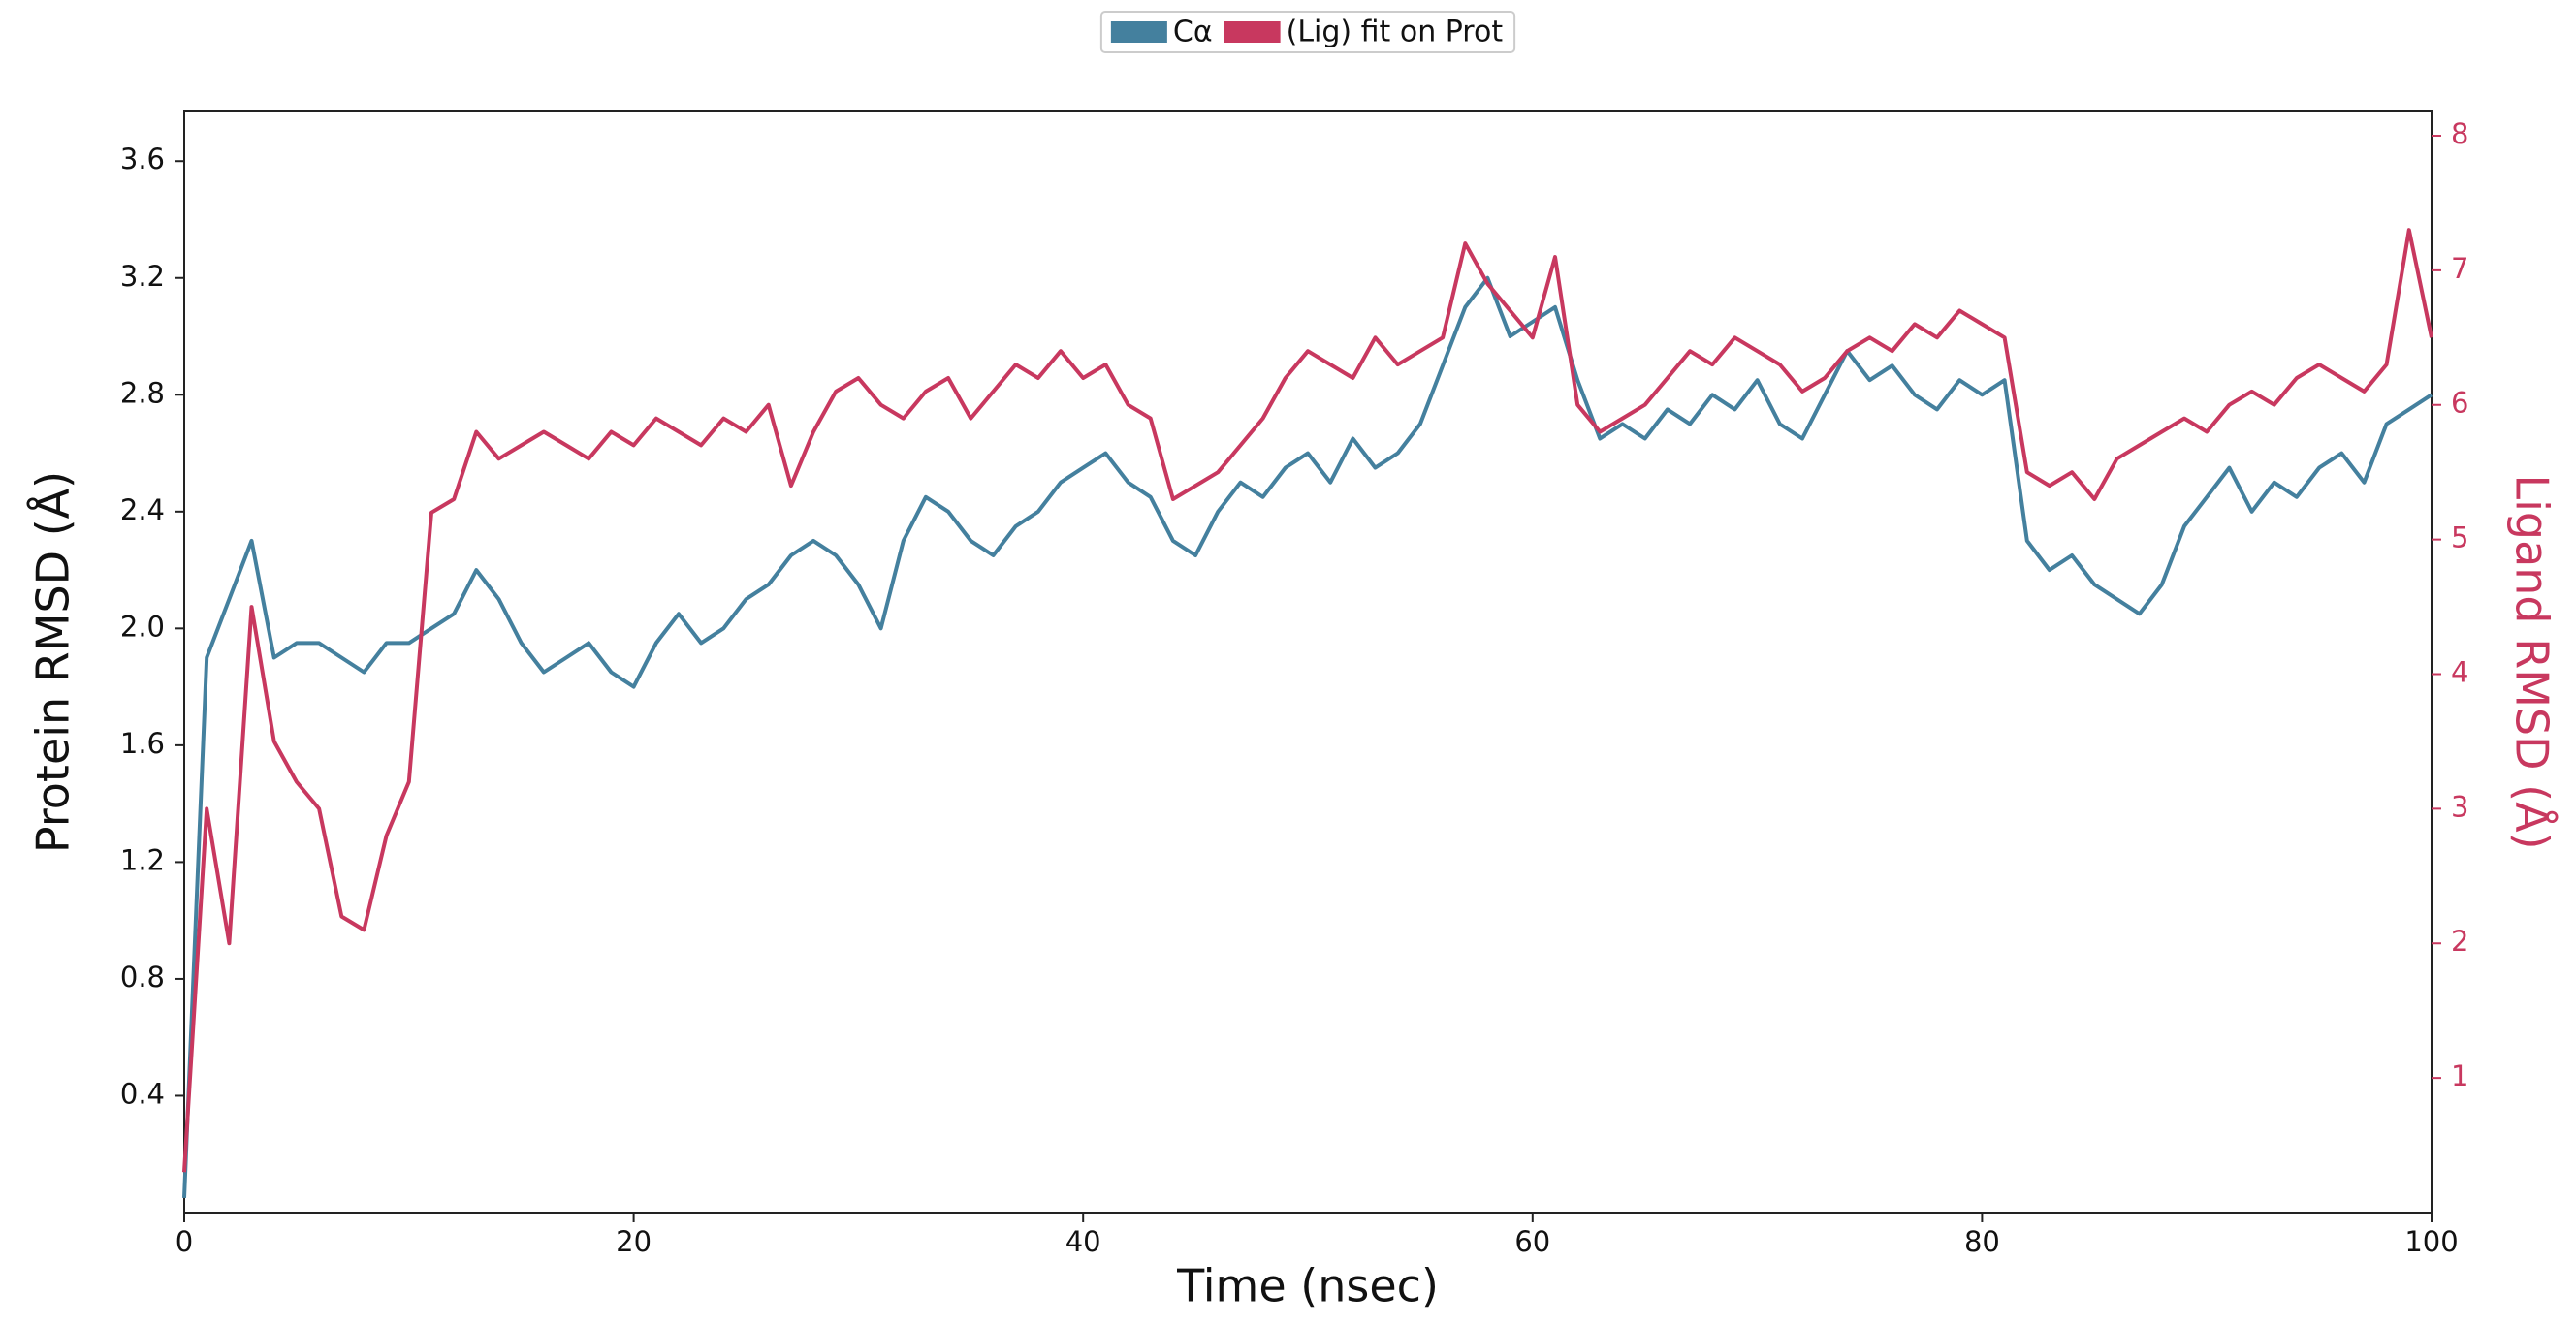 This screenshot has height=1325, width=2576. I want to click on x-tick-label: 60, so click(1532, 1242).